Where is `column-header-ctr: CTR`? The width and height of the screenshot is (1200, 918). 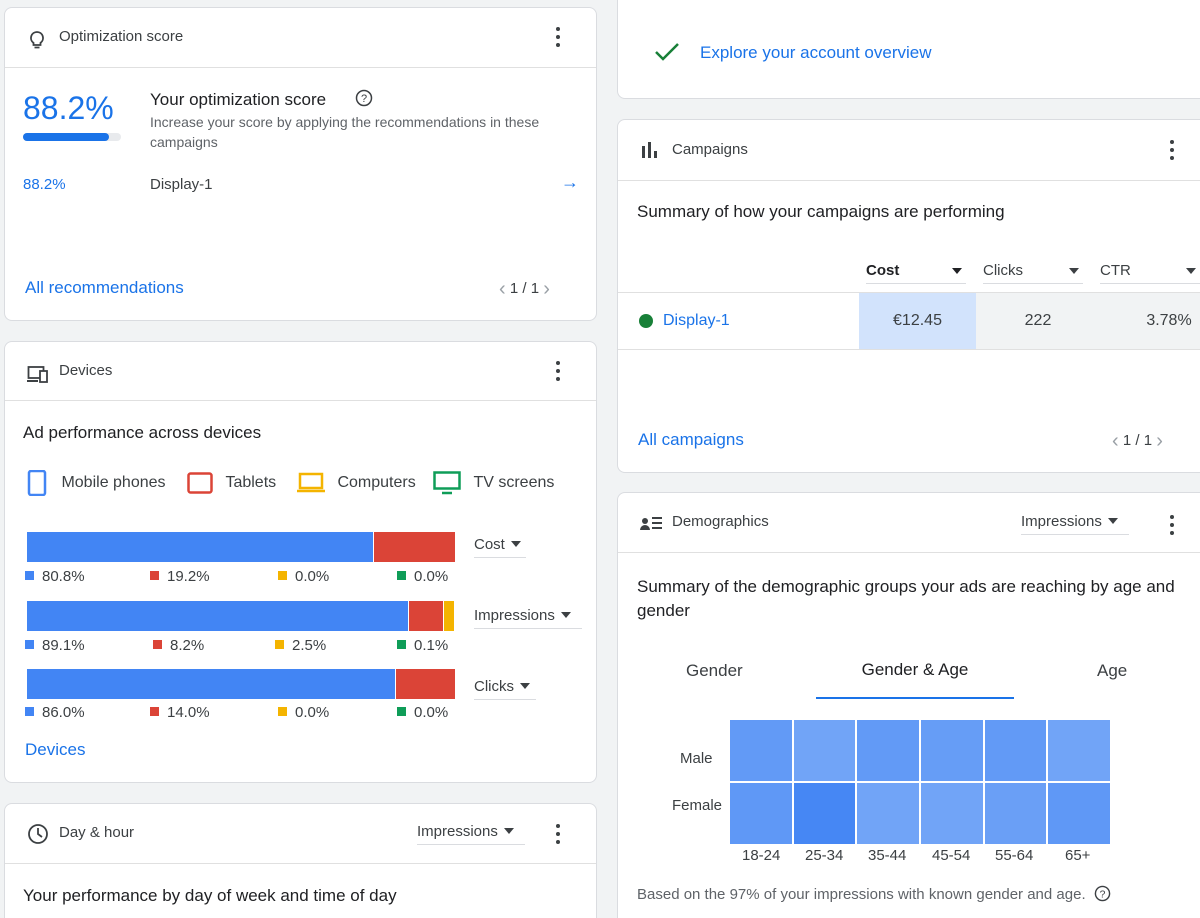
column-header-ctr: CTR is located at coordinates (1150, 273).